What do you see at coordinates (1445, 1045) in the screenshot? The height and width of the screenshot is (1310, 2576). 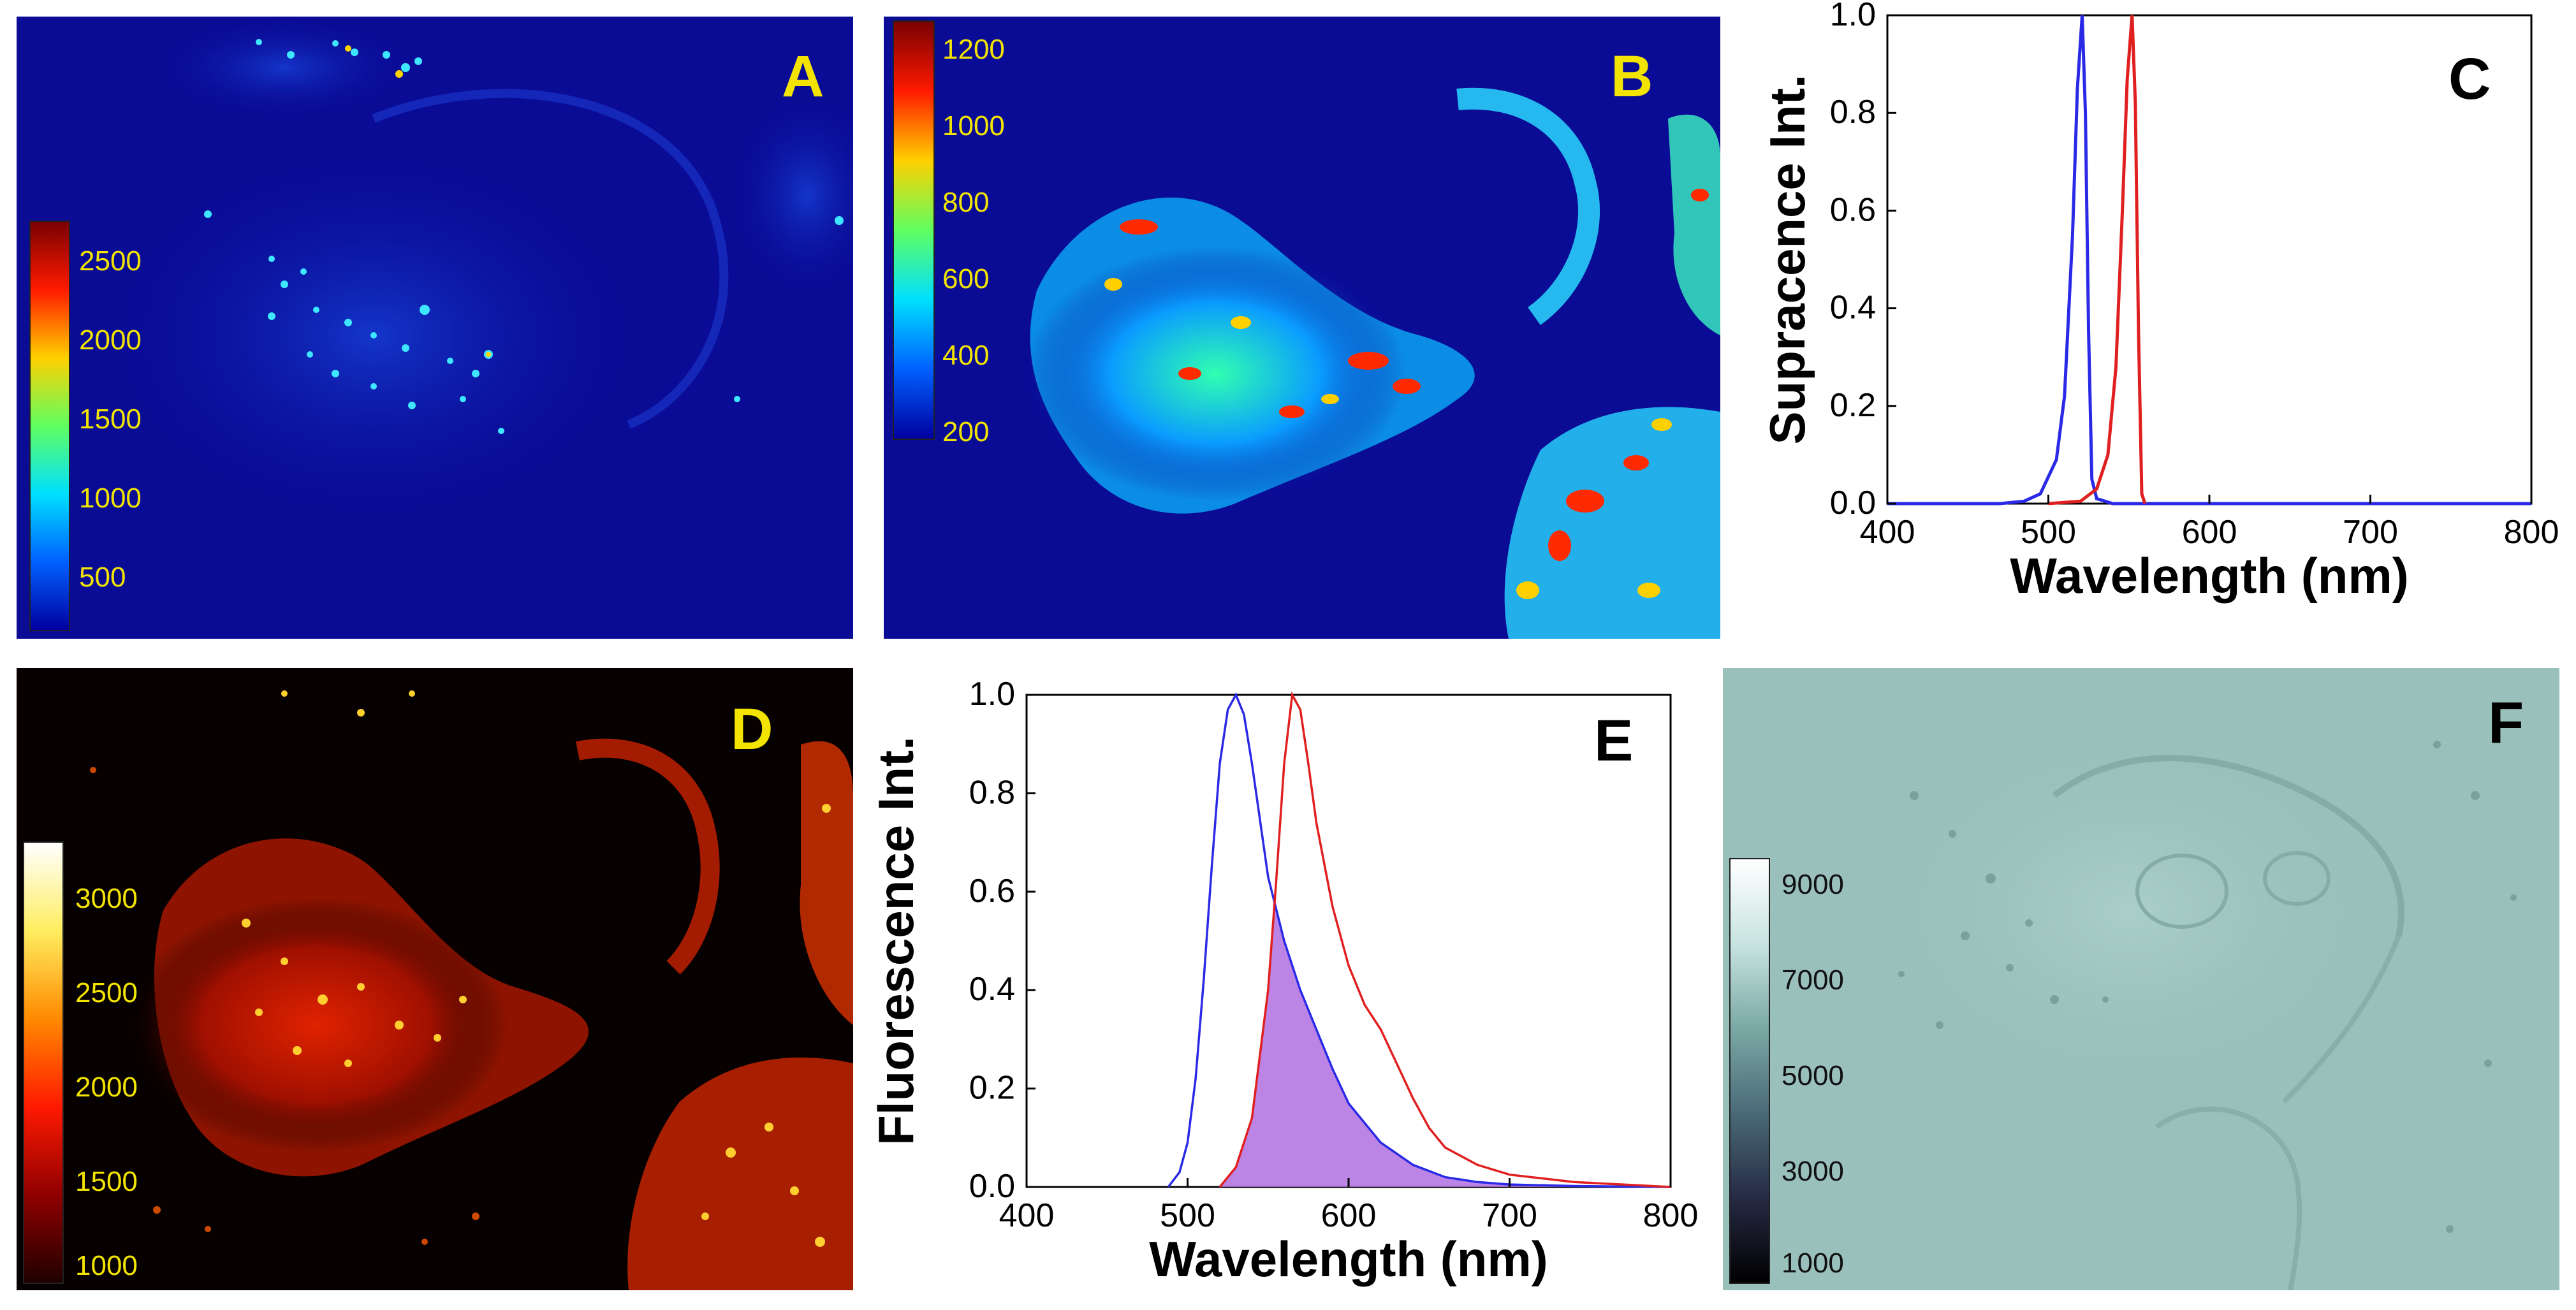 I see `overlap-area` at bounding box center [1445, 1045].